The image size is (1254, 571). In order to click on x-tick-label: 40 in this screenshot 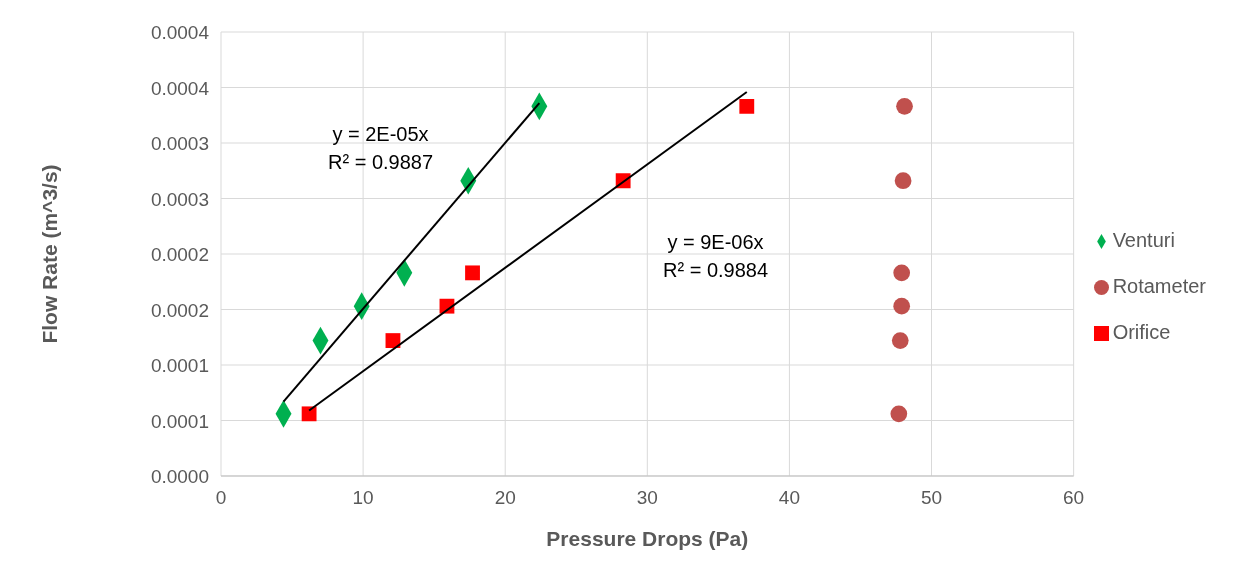, I will do `click(789, 497)`.